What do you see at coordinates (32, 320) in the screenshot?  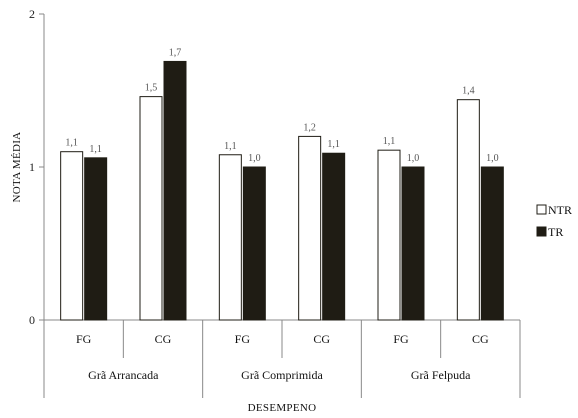 I see `y-tick-label: 0` at bounding box center [32, 320].